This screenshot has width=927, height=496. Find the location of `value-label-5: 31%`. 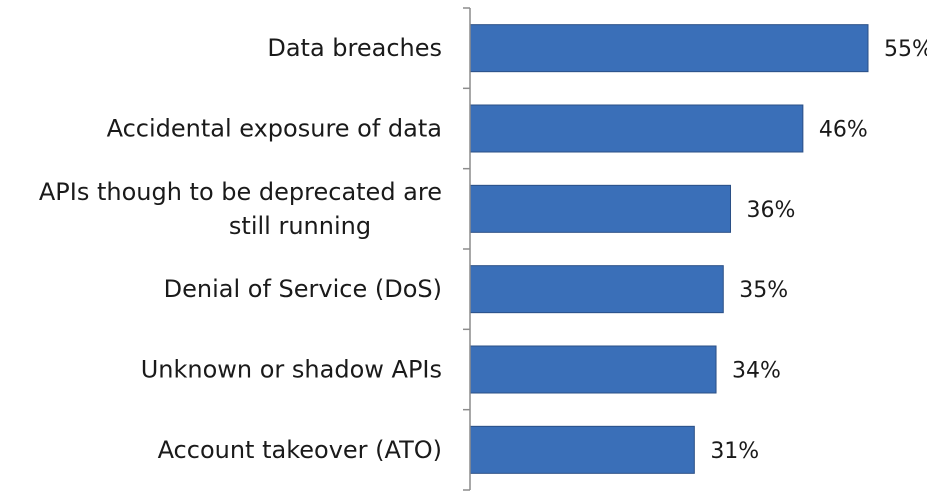

value-label-5: 31% is located at coordinates (734, 451).